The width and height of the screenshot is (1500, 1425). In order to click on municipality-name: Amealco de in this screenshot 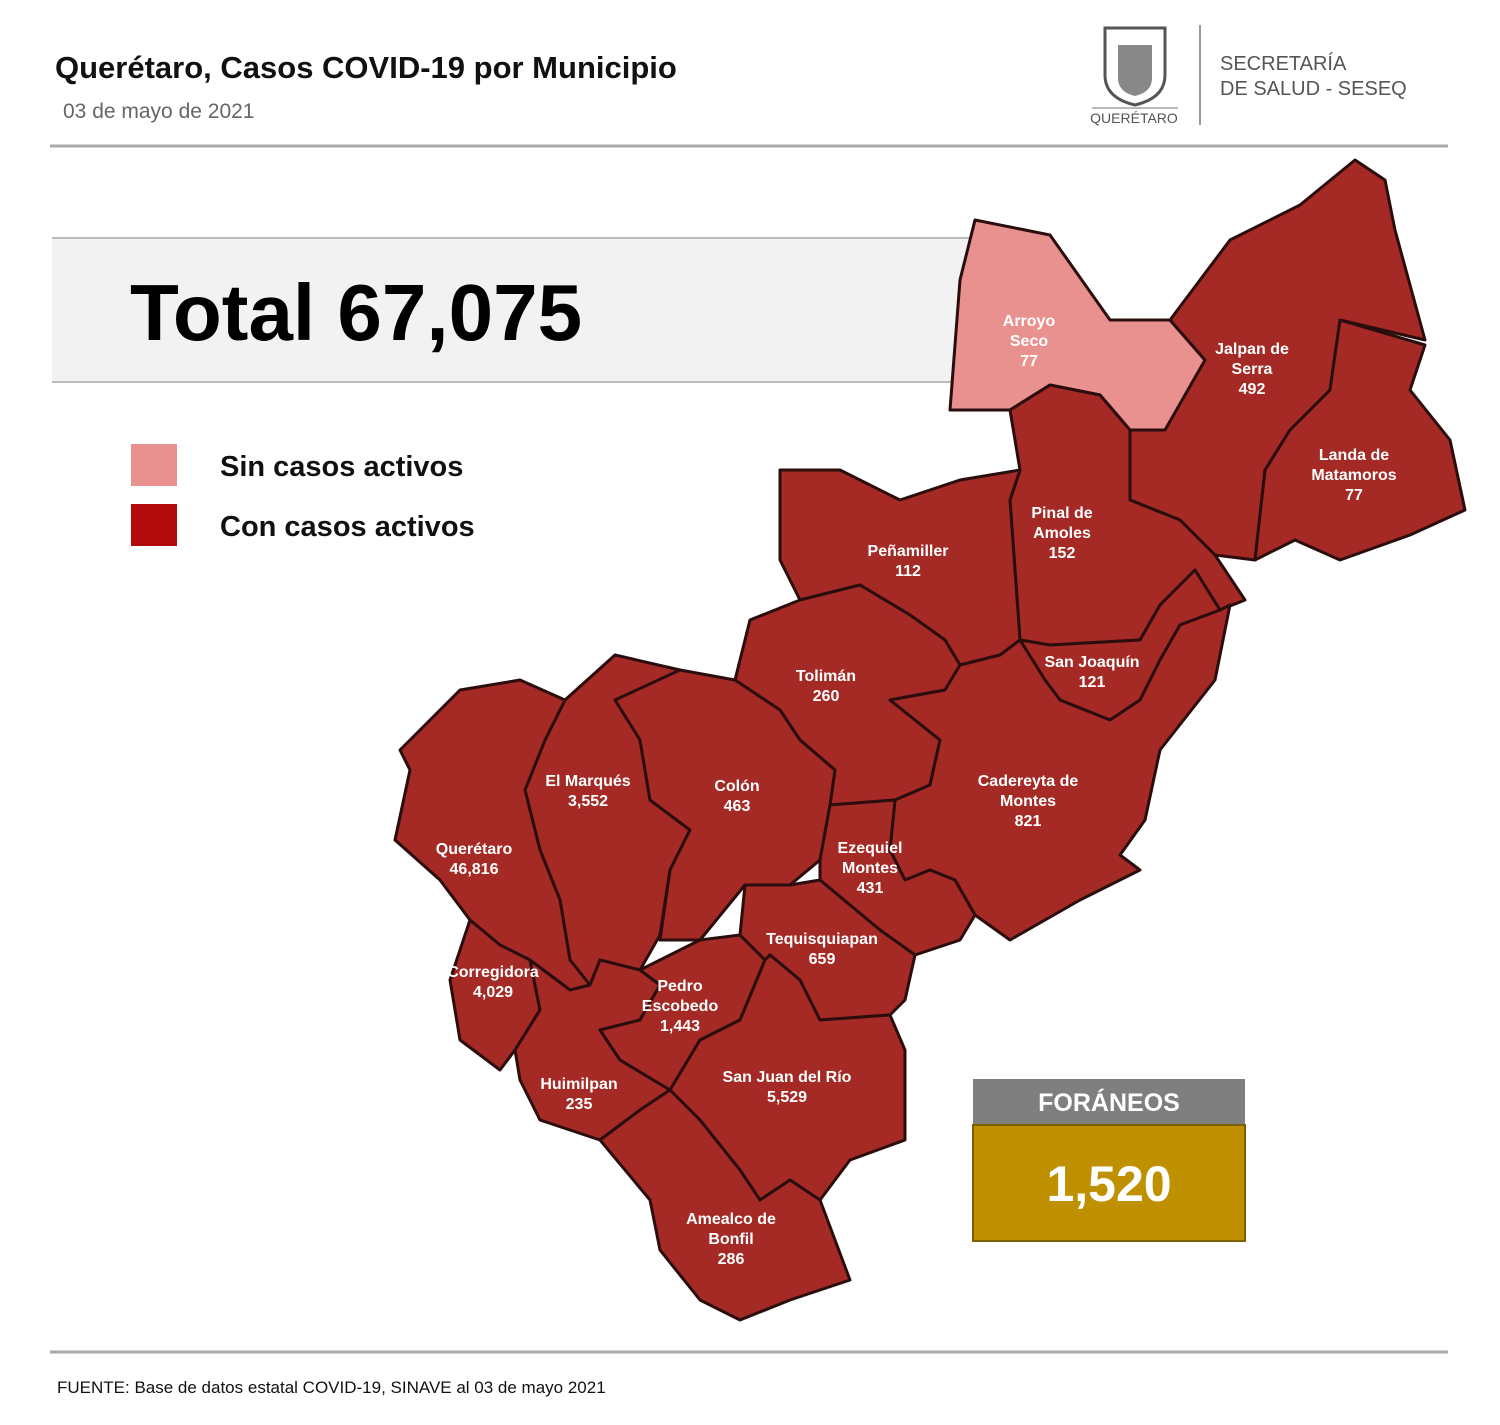, I will do `click(731, 1219)`.